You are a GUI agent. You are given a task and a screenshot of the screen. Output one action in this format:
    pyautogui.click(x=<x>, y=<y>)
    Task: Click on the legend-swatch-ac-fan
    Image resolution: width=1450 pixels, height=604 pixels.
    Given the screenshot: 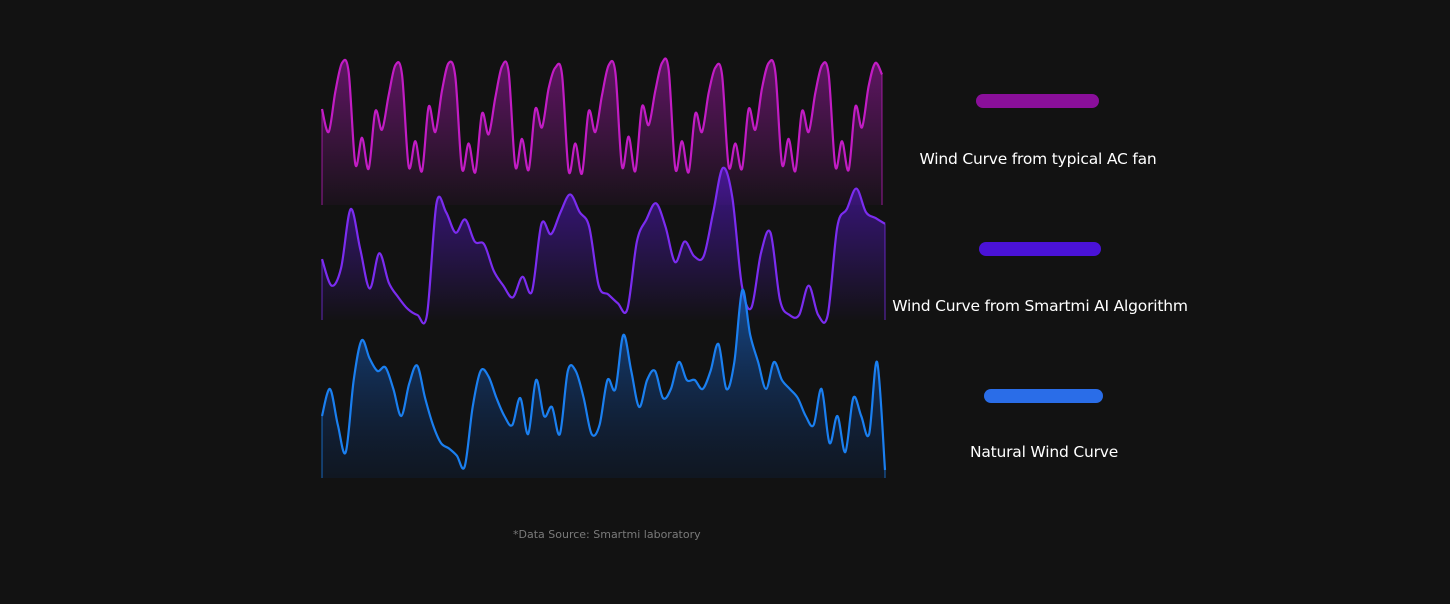 What is the action you would take?
    pyautogui.click(x=1037, y=101)
    